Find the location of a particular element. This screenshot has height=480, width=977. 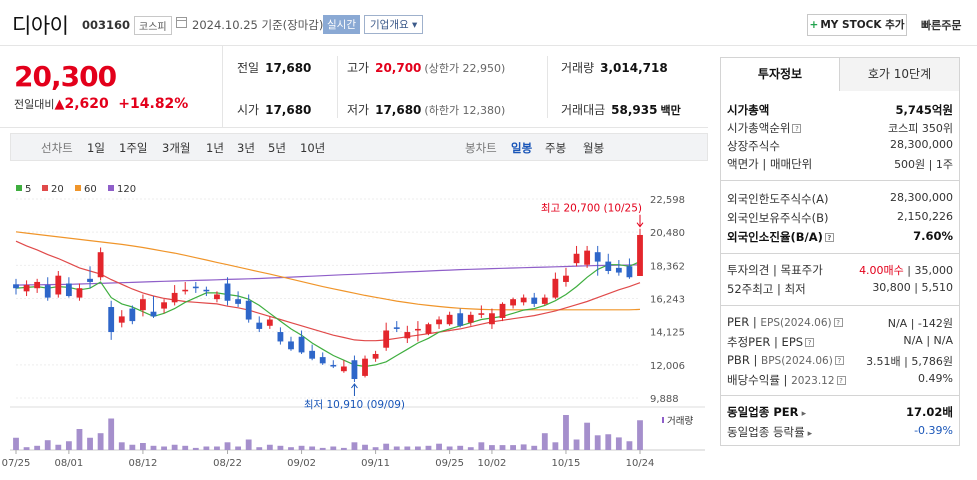

panel-tabs: 투자정보 호가 10단계 is located at coordinates (840, 74).